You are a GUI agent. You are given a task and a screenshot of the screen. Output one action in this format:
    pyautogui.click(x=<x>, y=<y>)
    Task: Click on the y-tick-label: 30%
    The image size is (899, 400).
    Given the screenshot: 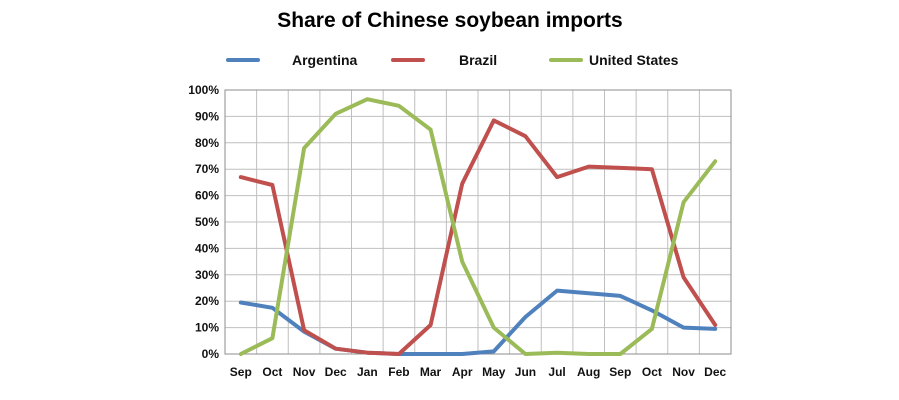 What is the action you would take?
    pyautogui.click(x=207, y=275)
    